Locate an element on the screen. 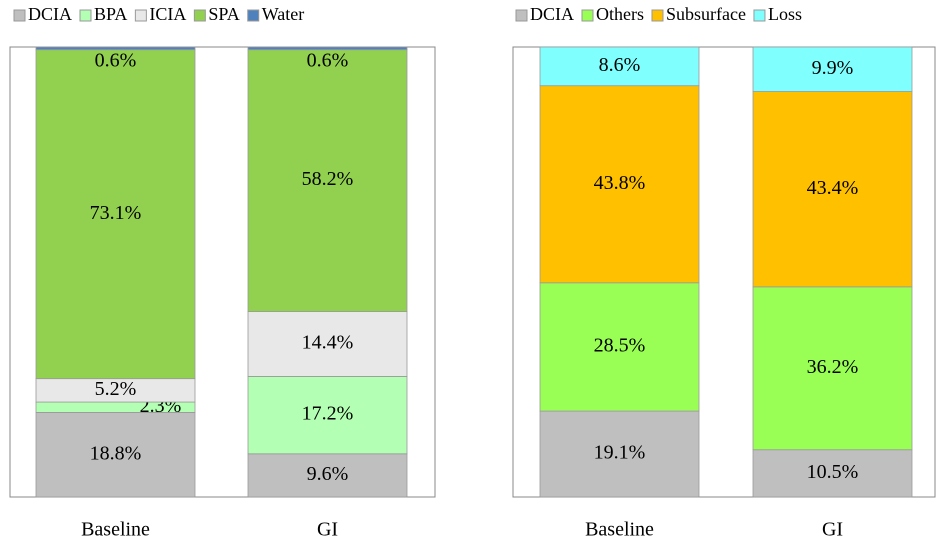 This screenshot has width=951, height=550. data-label: 43.8% is located at coordinates (620, 183).